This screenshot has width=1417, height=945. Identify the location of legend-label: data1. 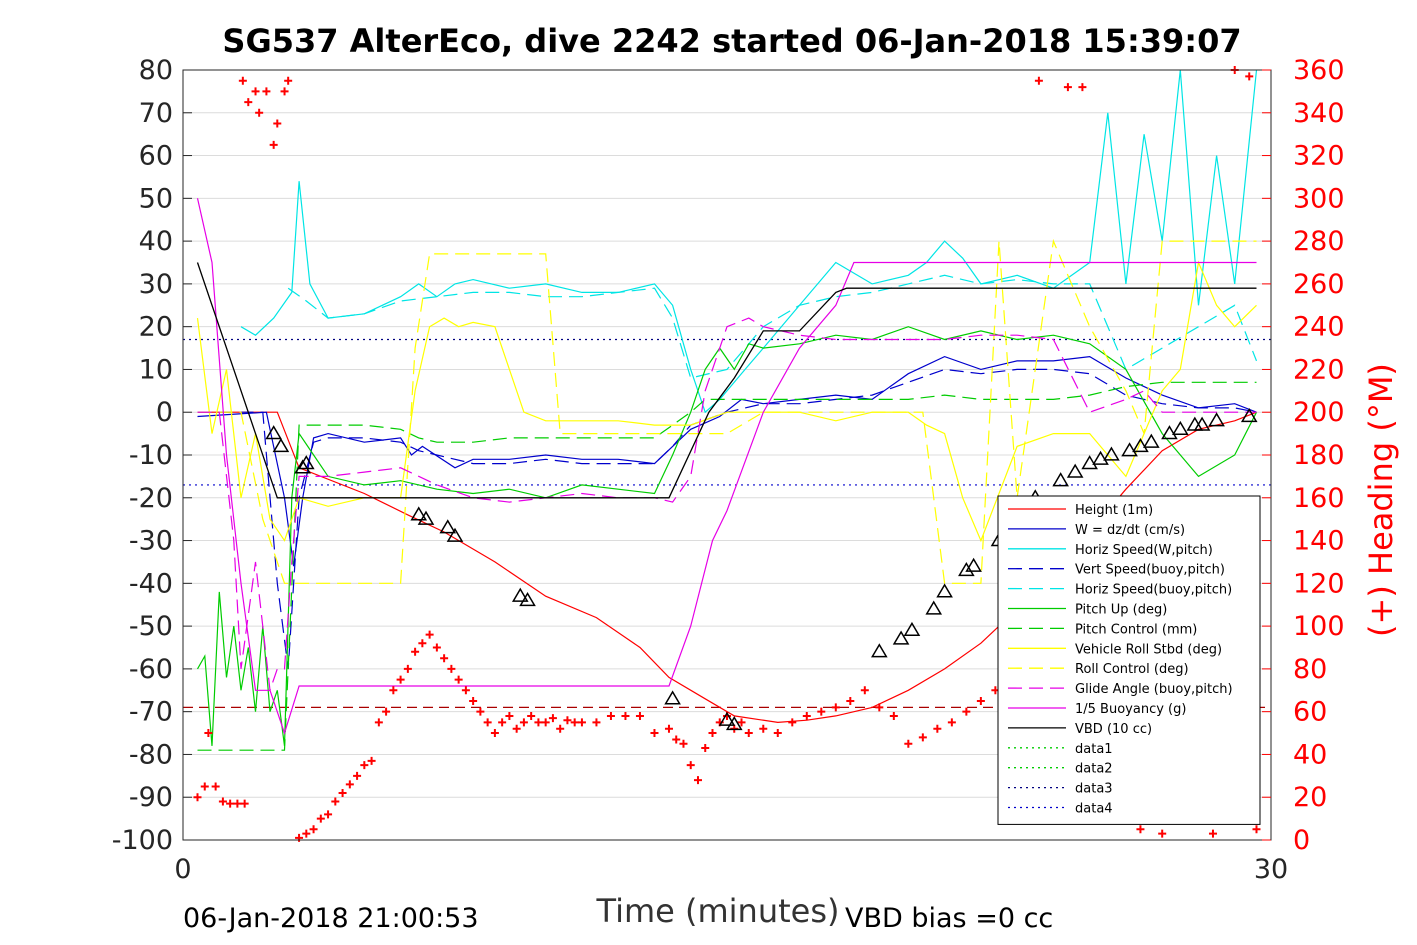
(1094, 749).